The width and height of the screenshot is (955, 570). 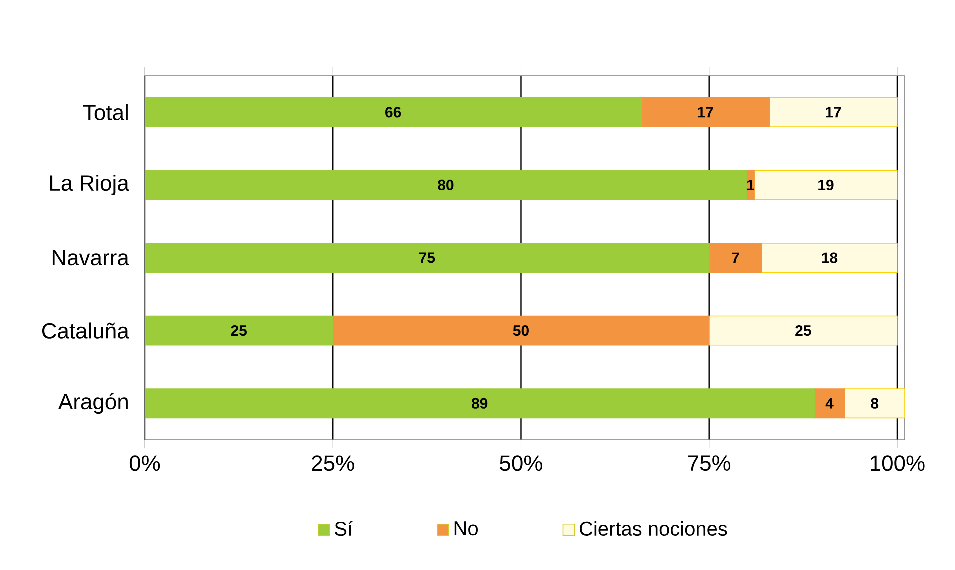 I want to click on data-label: 18, so click(x=830, y=258).